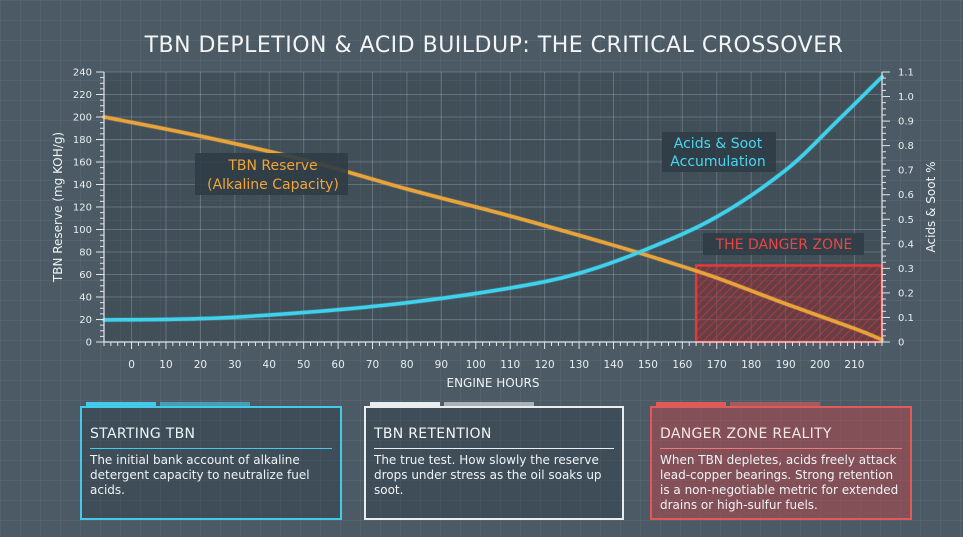 This screenshot has width=963, height=537. I want to click on card-title: TBN RETENTION, so click(433, 434).